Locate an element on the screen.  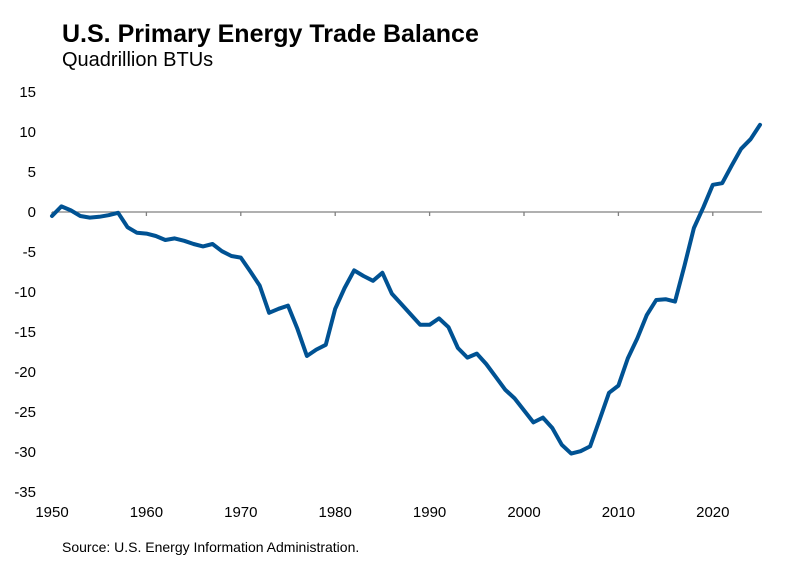
x-tick-label: 1960 is located at coordinates (146, 512).